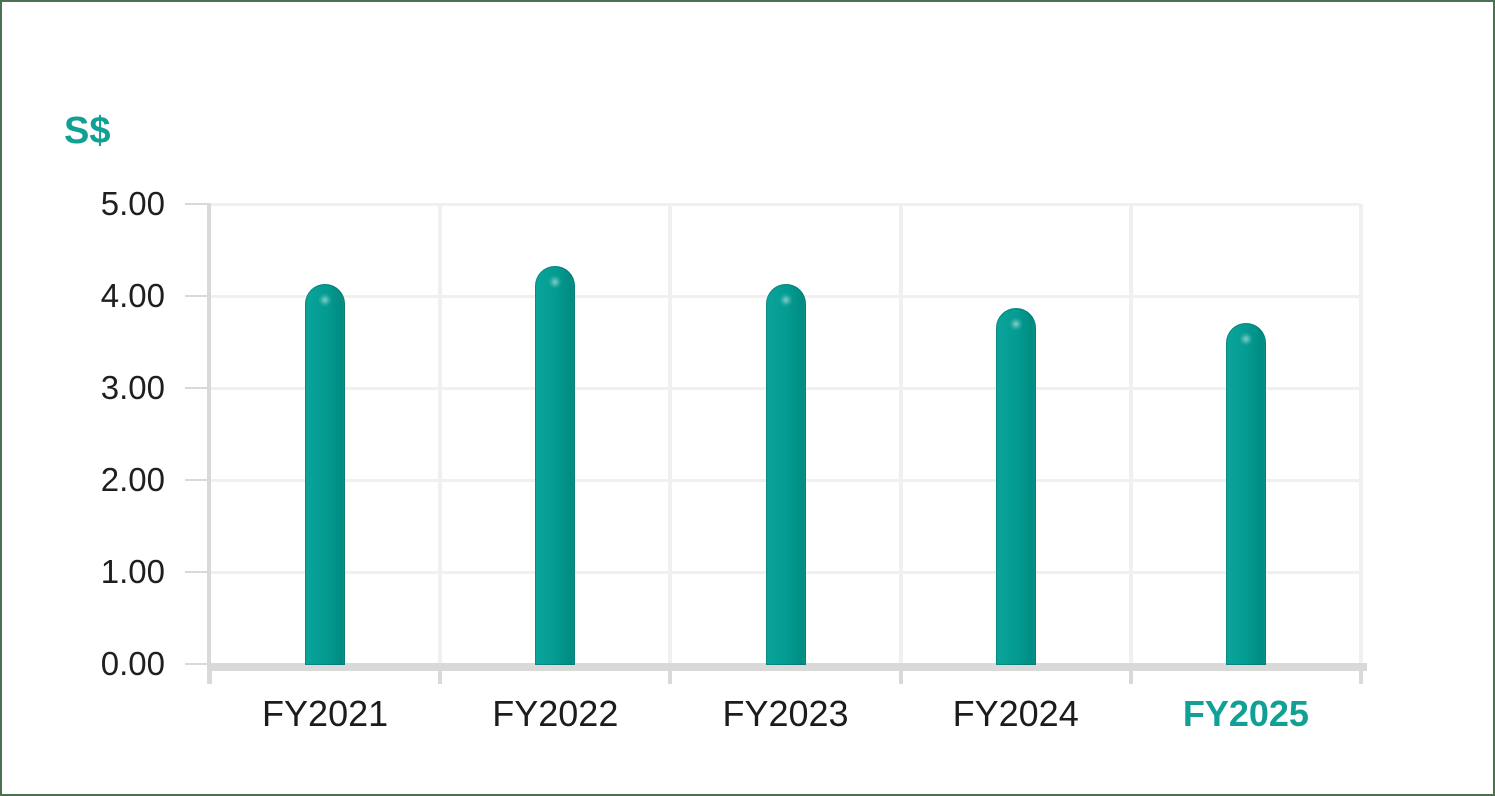 This screenshot has height=796, width=1495. What do you see at coordinates (132, 479) in the screenshot?
I see `y-tick-label: 2.00` at bounding box center [132, 479].